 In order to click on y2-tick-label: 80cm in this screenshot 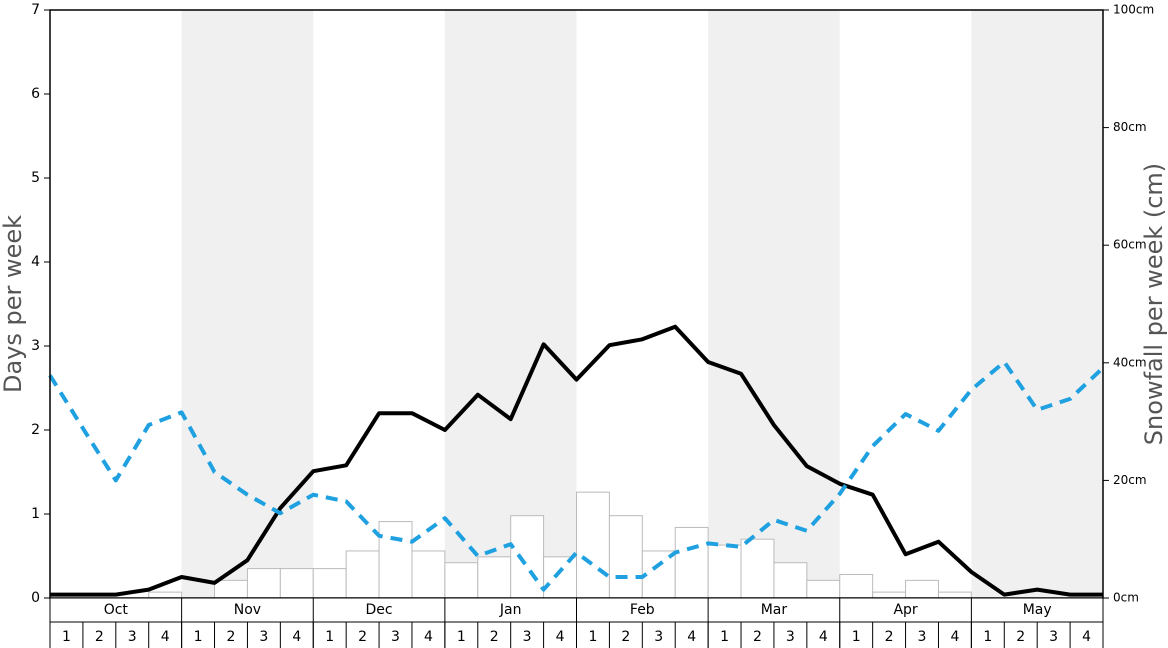, I will do `click(1130, 127)`.